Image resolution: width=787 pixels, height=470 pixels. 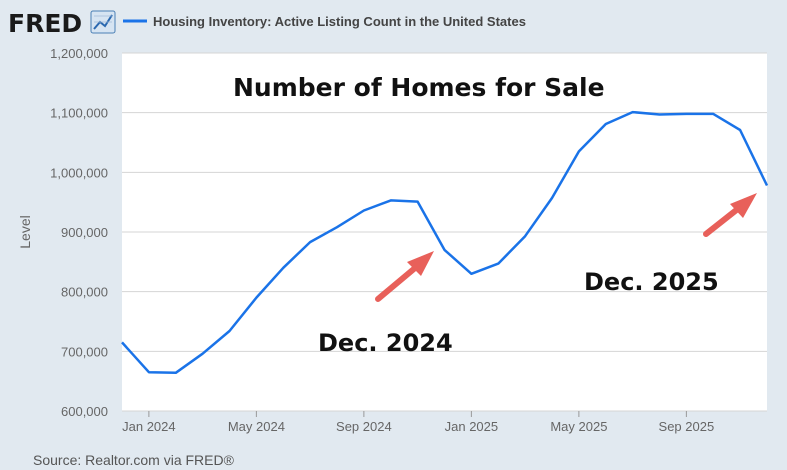 I want to click on y-tick-label: 1,200,000, so click(x=79, y=53).